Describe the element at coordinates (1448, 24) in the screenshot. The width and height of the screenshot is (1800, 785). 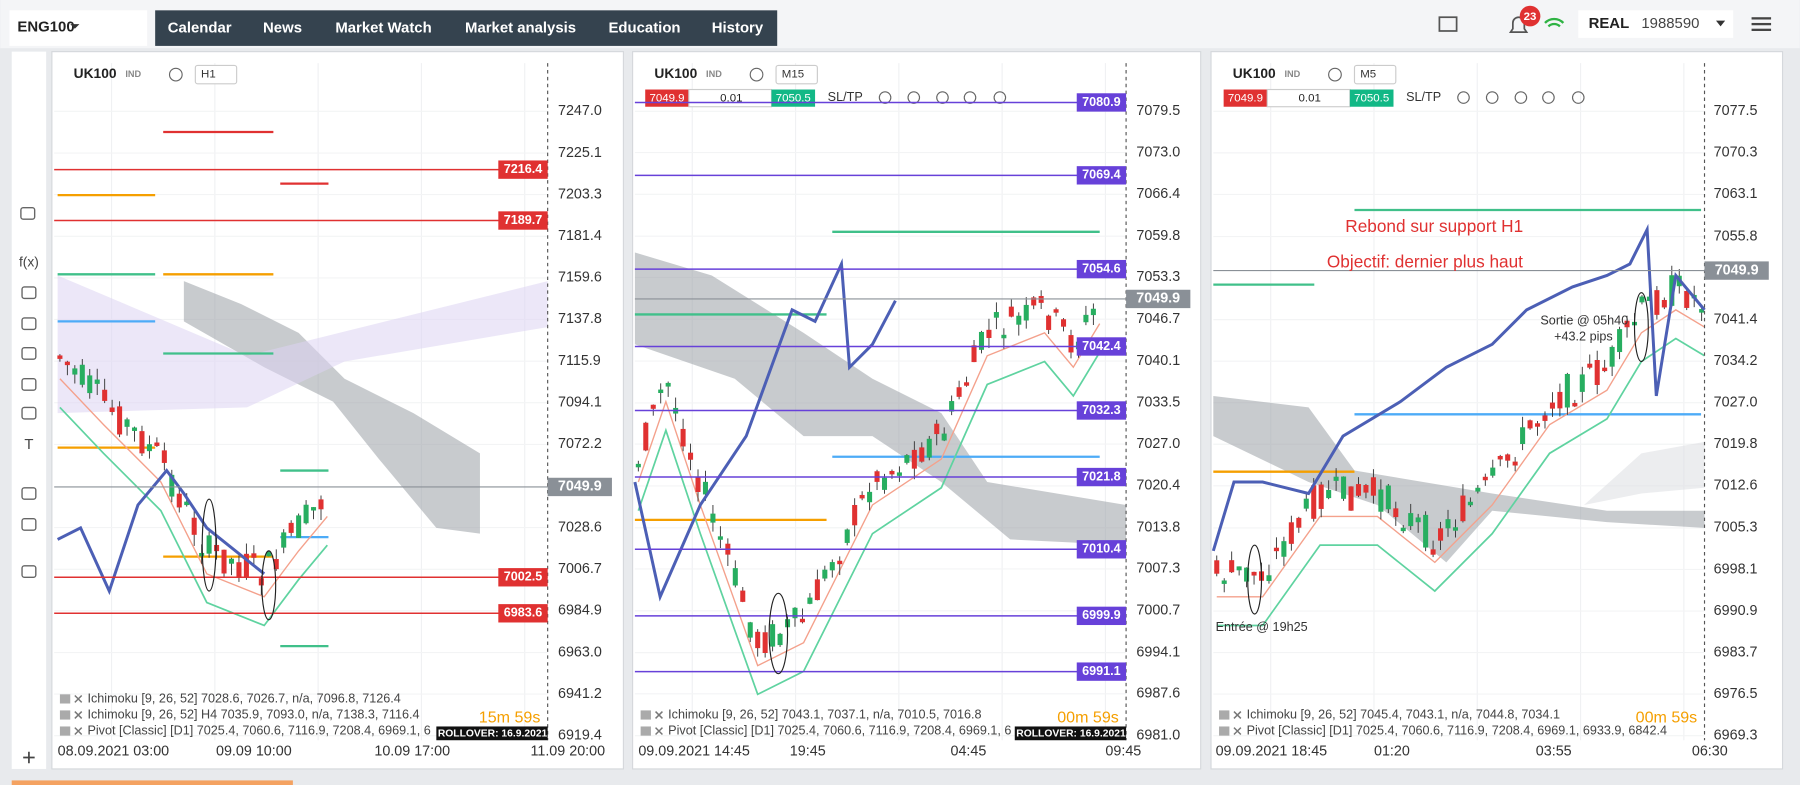
I see `icon-layout` at that location.